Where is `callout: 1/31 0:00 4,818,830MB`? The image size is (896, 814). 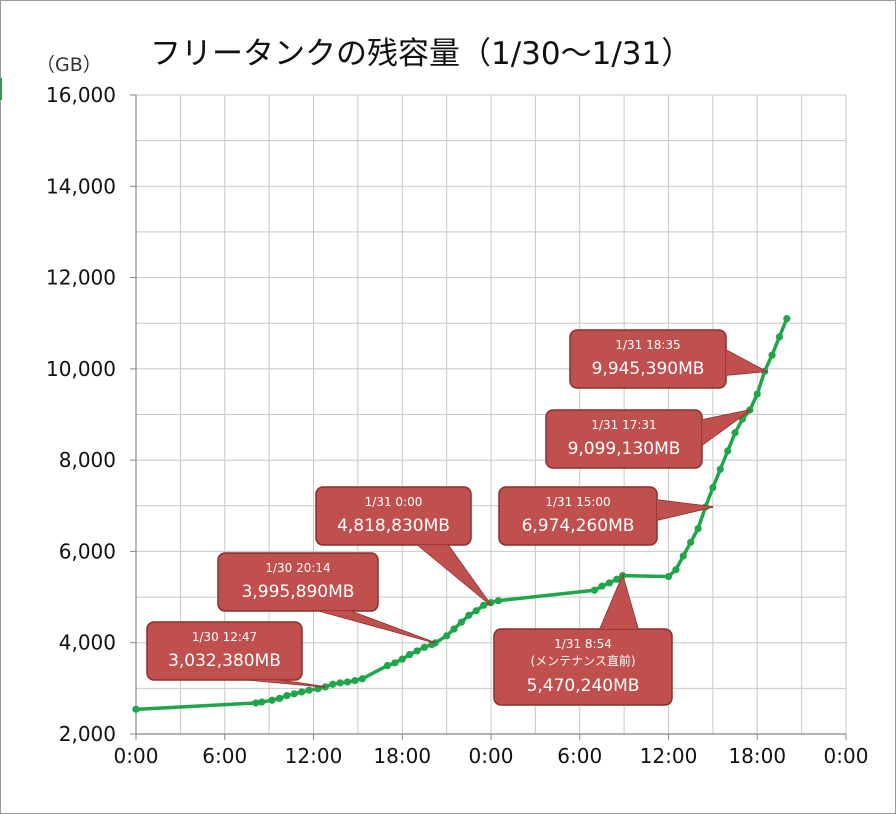 callout: 1/31 0:00 4,818,830MB is located at coordinates (403, 546).